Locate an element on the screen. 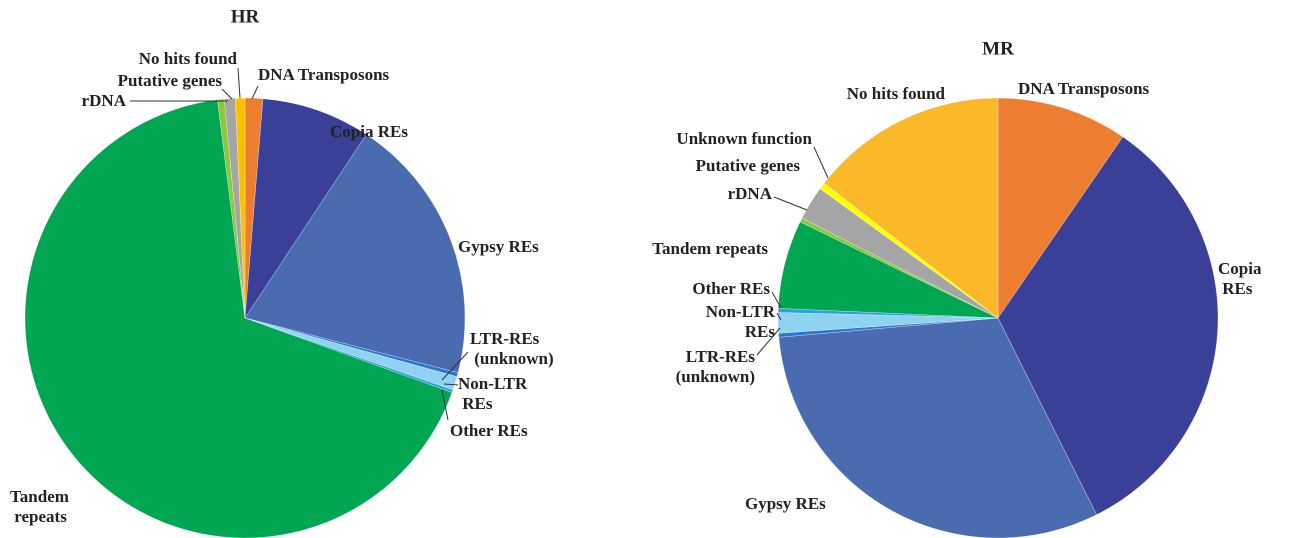 The height and width of the screenshot is (538, 1293). slice-label: Unknown function is located at coordinates (744, 138).